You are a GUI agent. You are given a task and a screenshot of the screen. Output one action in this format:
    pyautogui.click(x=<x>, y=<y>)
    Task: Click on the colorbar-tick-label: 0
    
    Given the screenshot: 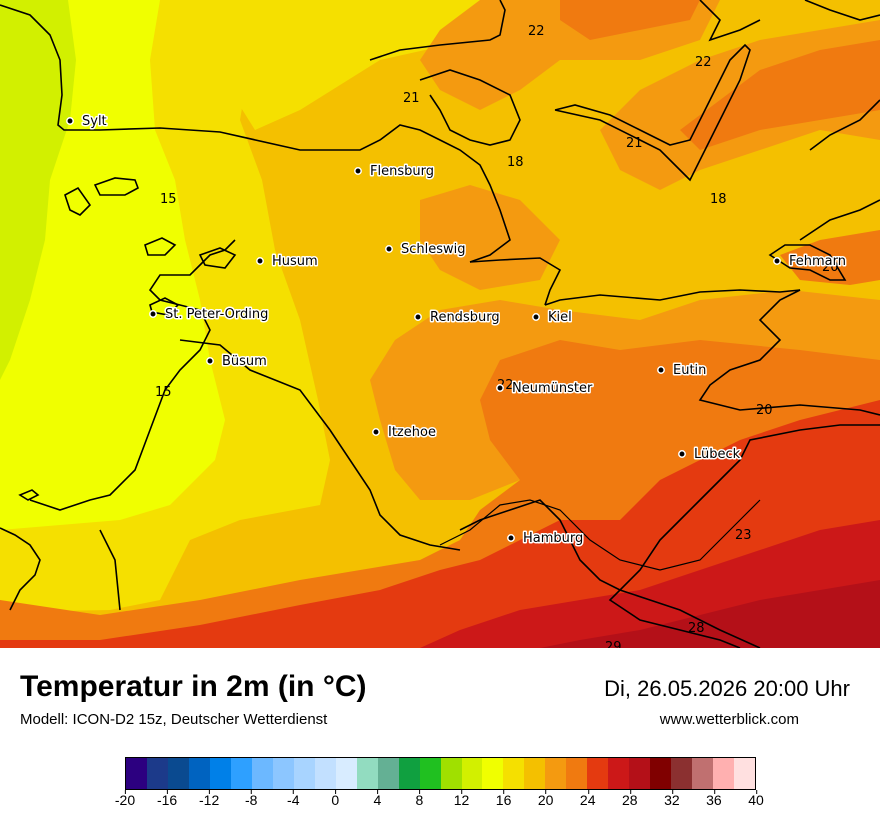 What is the action you would take?
    pyautogui.click(x=335, y=799)
    